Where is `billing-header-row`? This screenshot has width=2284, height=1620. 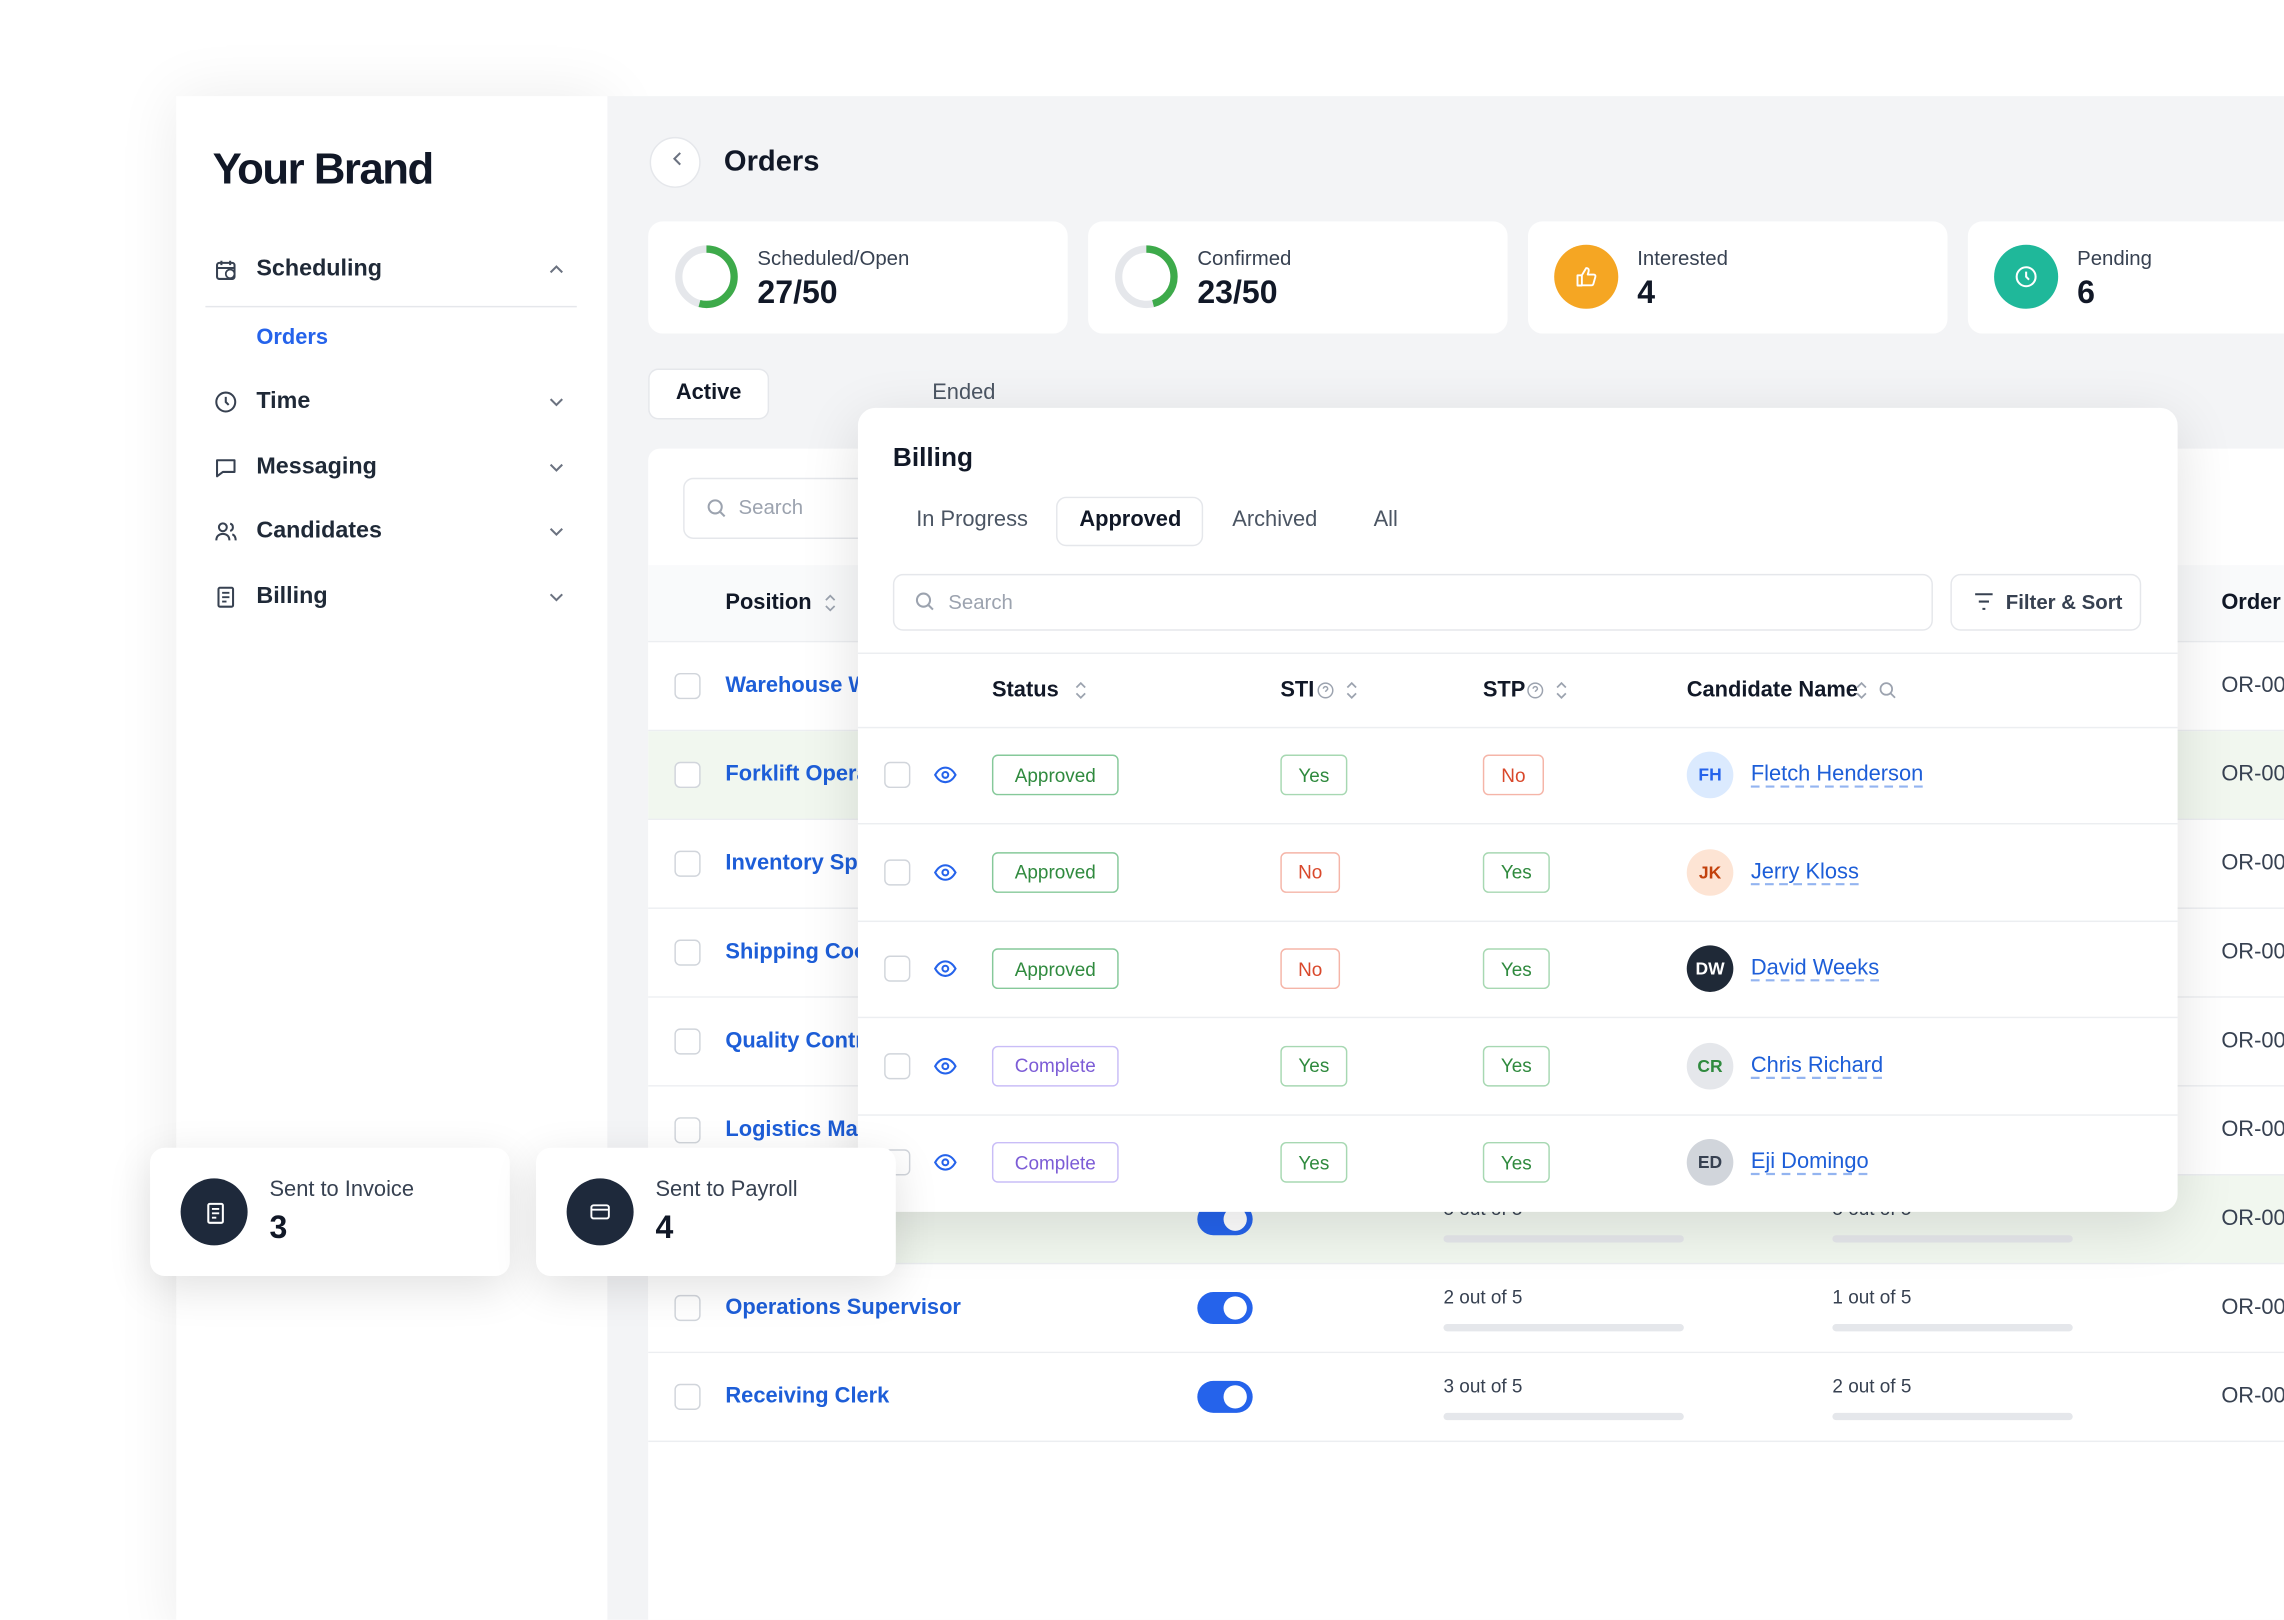
billing-header-row is located at coordinates (1517, 690).